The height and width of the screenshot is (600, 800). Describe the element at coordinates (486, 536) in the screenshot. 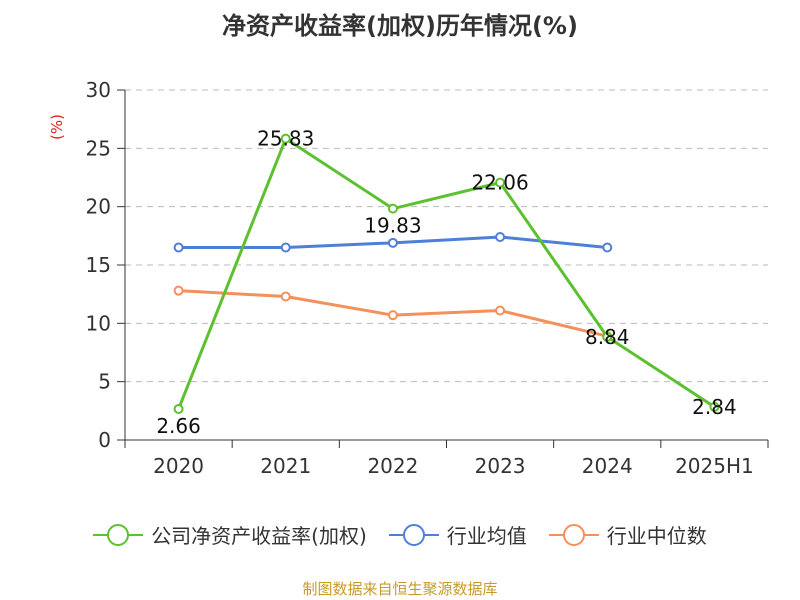

I see `legend-label: 行业均值` at that location.